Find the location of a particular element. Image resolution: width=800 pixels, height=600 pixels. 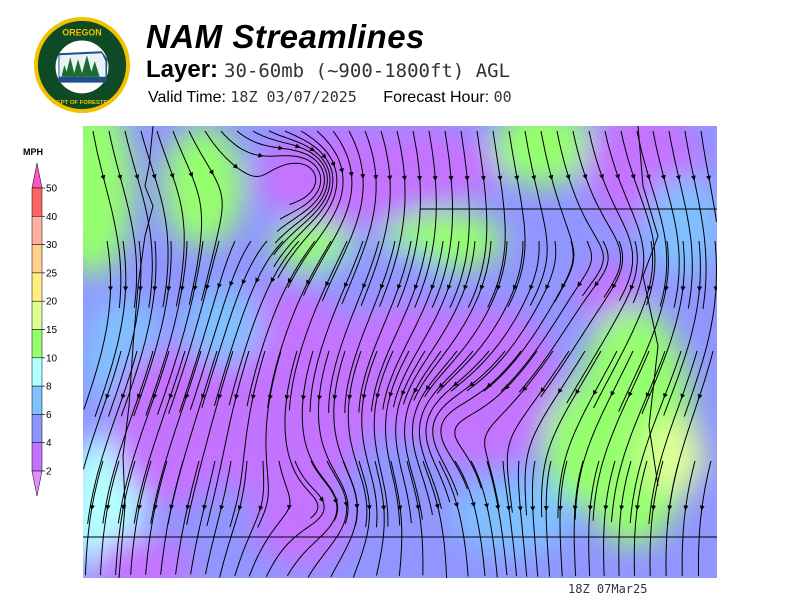

colorbar-tick-label: 50 is located at coordinates (52, 189).